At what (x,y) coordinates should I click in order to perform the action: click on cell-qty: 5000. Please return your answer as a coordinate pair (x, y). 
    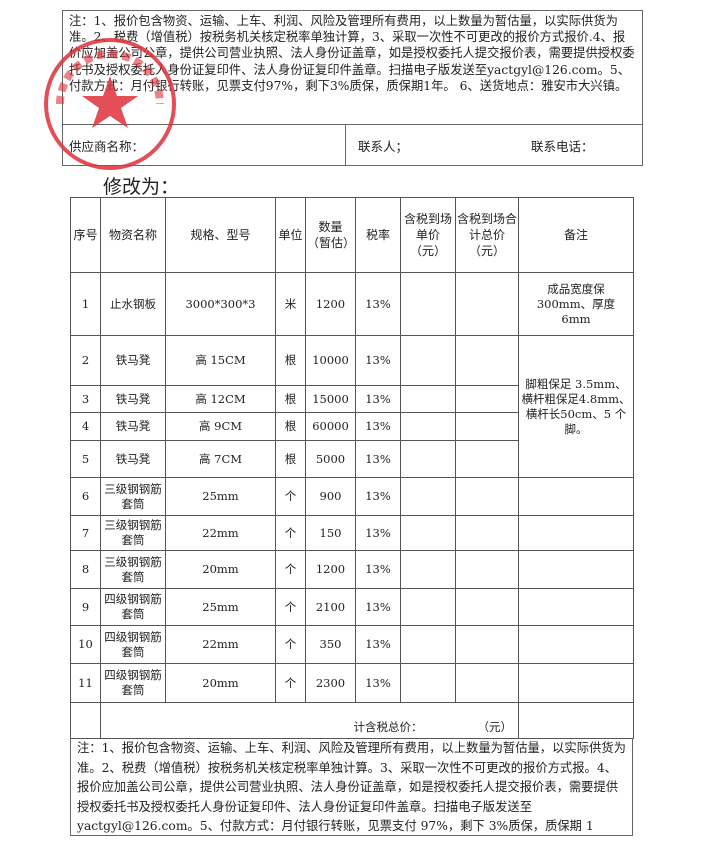
    Looking at the image, I should click on (330, 459).